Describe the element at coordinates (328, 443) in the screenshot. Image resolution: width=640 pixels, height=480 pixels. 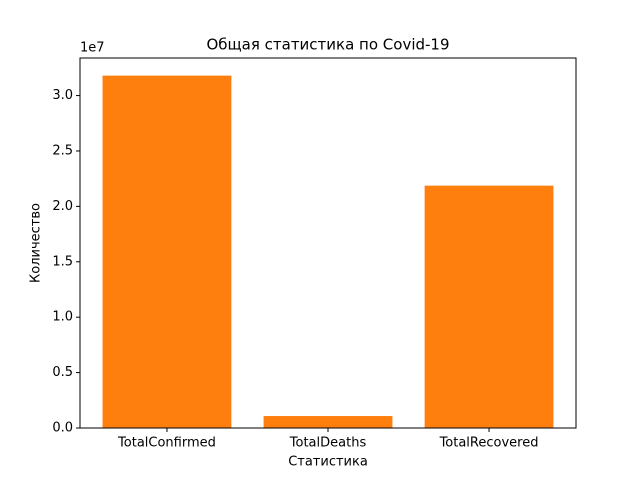
I see `x-tick-label: TotalDeaths` at that location.